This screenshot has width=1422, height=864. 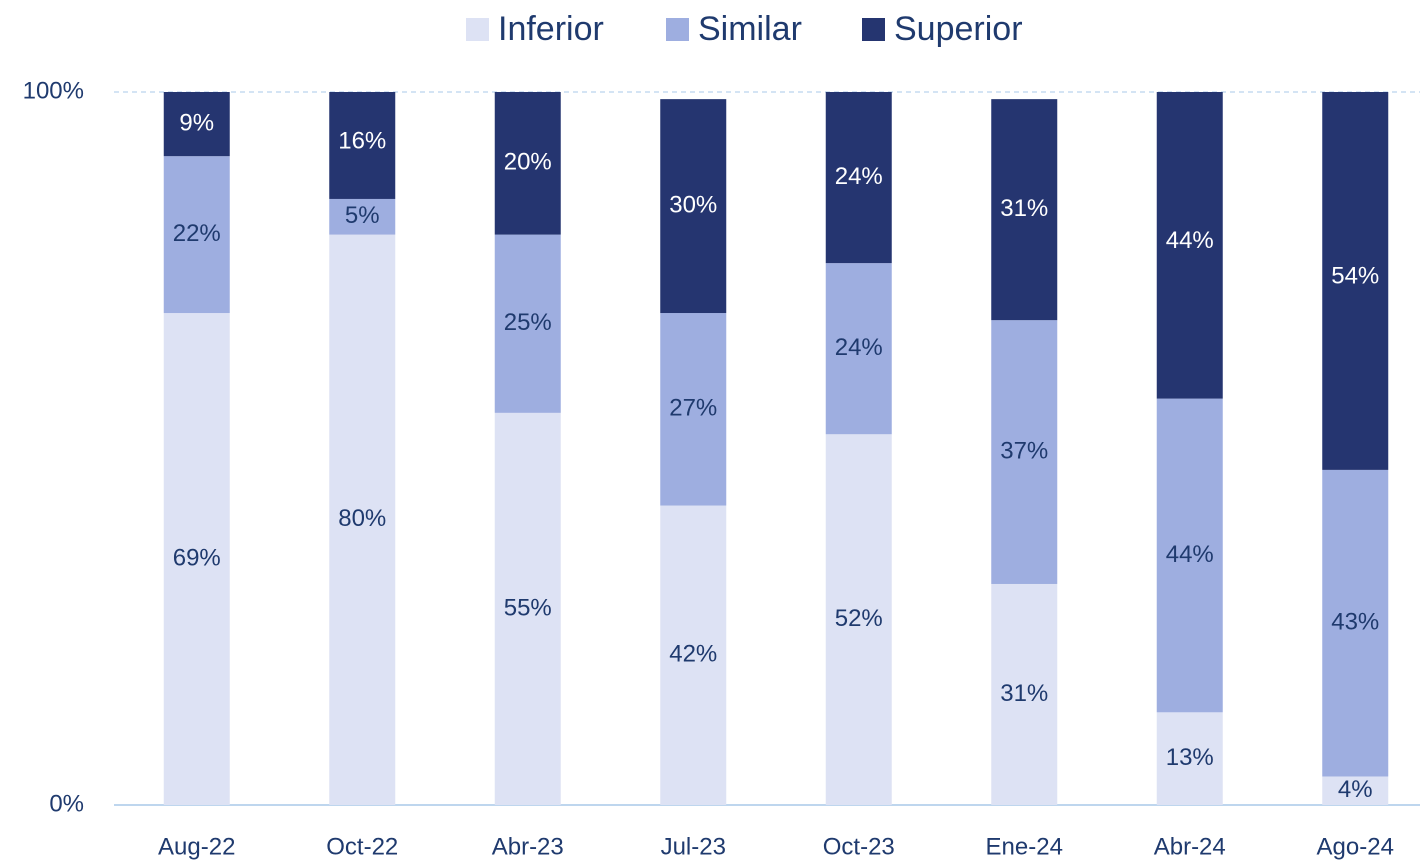 I want to click on value-label: 13%, so click(x=1190, y=757).